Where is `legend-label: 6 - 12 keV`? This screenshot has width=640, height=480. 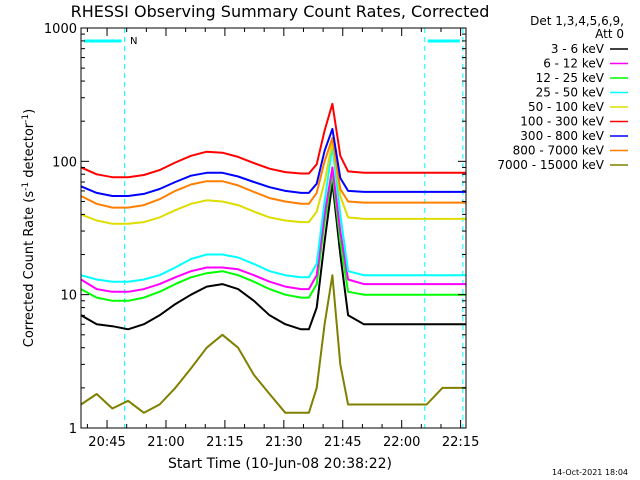
legend-label: 6 - 12 keV is located at coordinates (574, 64).